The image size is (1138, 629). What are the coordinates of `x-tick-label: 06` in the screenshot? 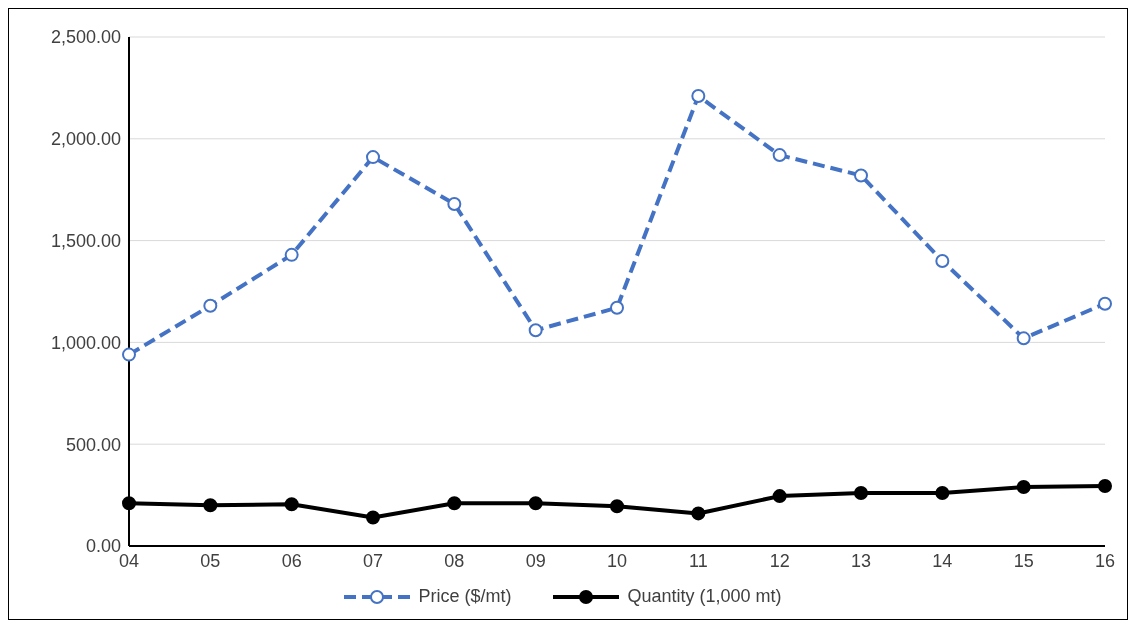 It's located at (291, 560).